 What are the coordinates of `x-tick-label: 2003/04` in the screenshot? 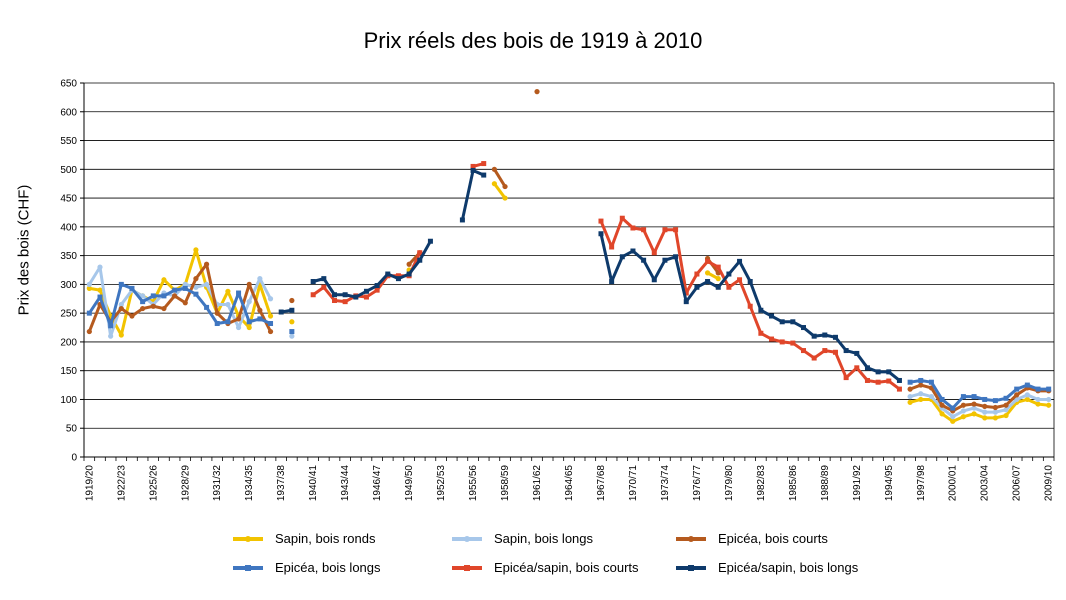 It's located at (985, 483).